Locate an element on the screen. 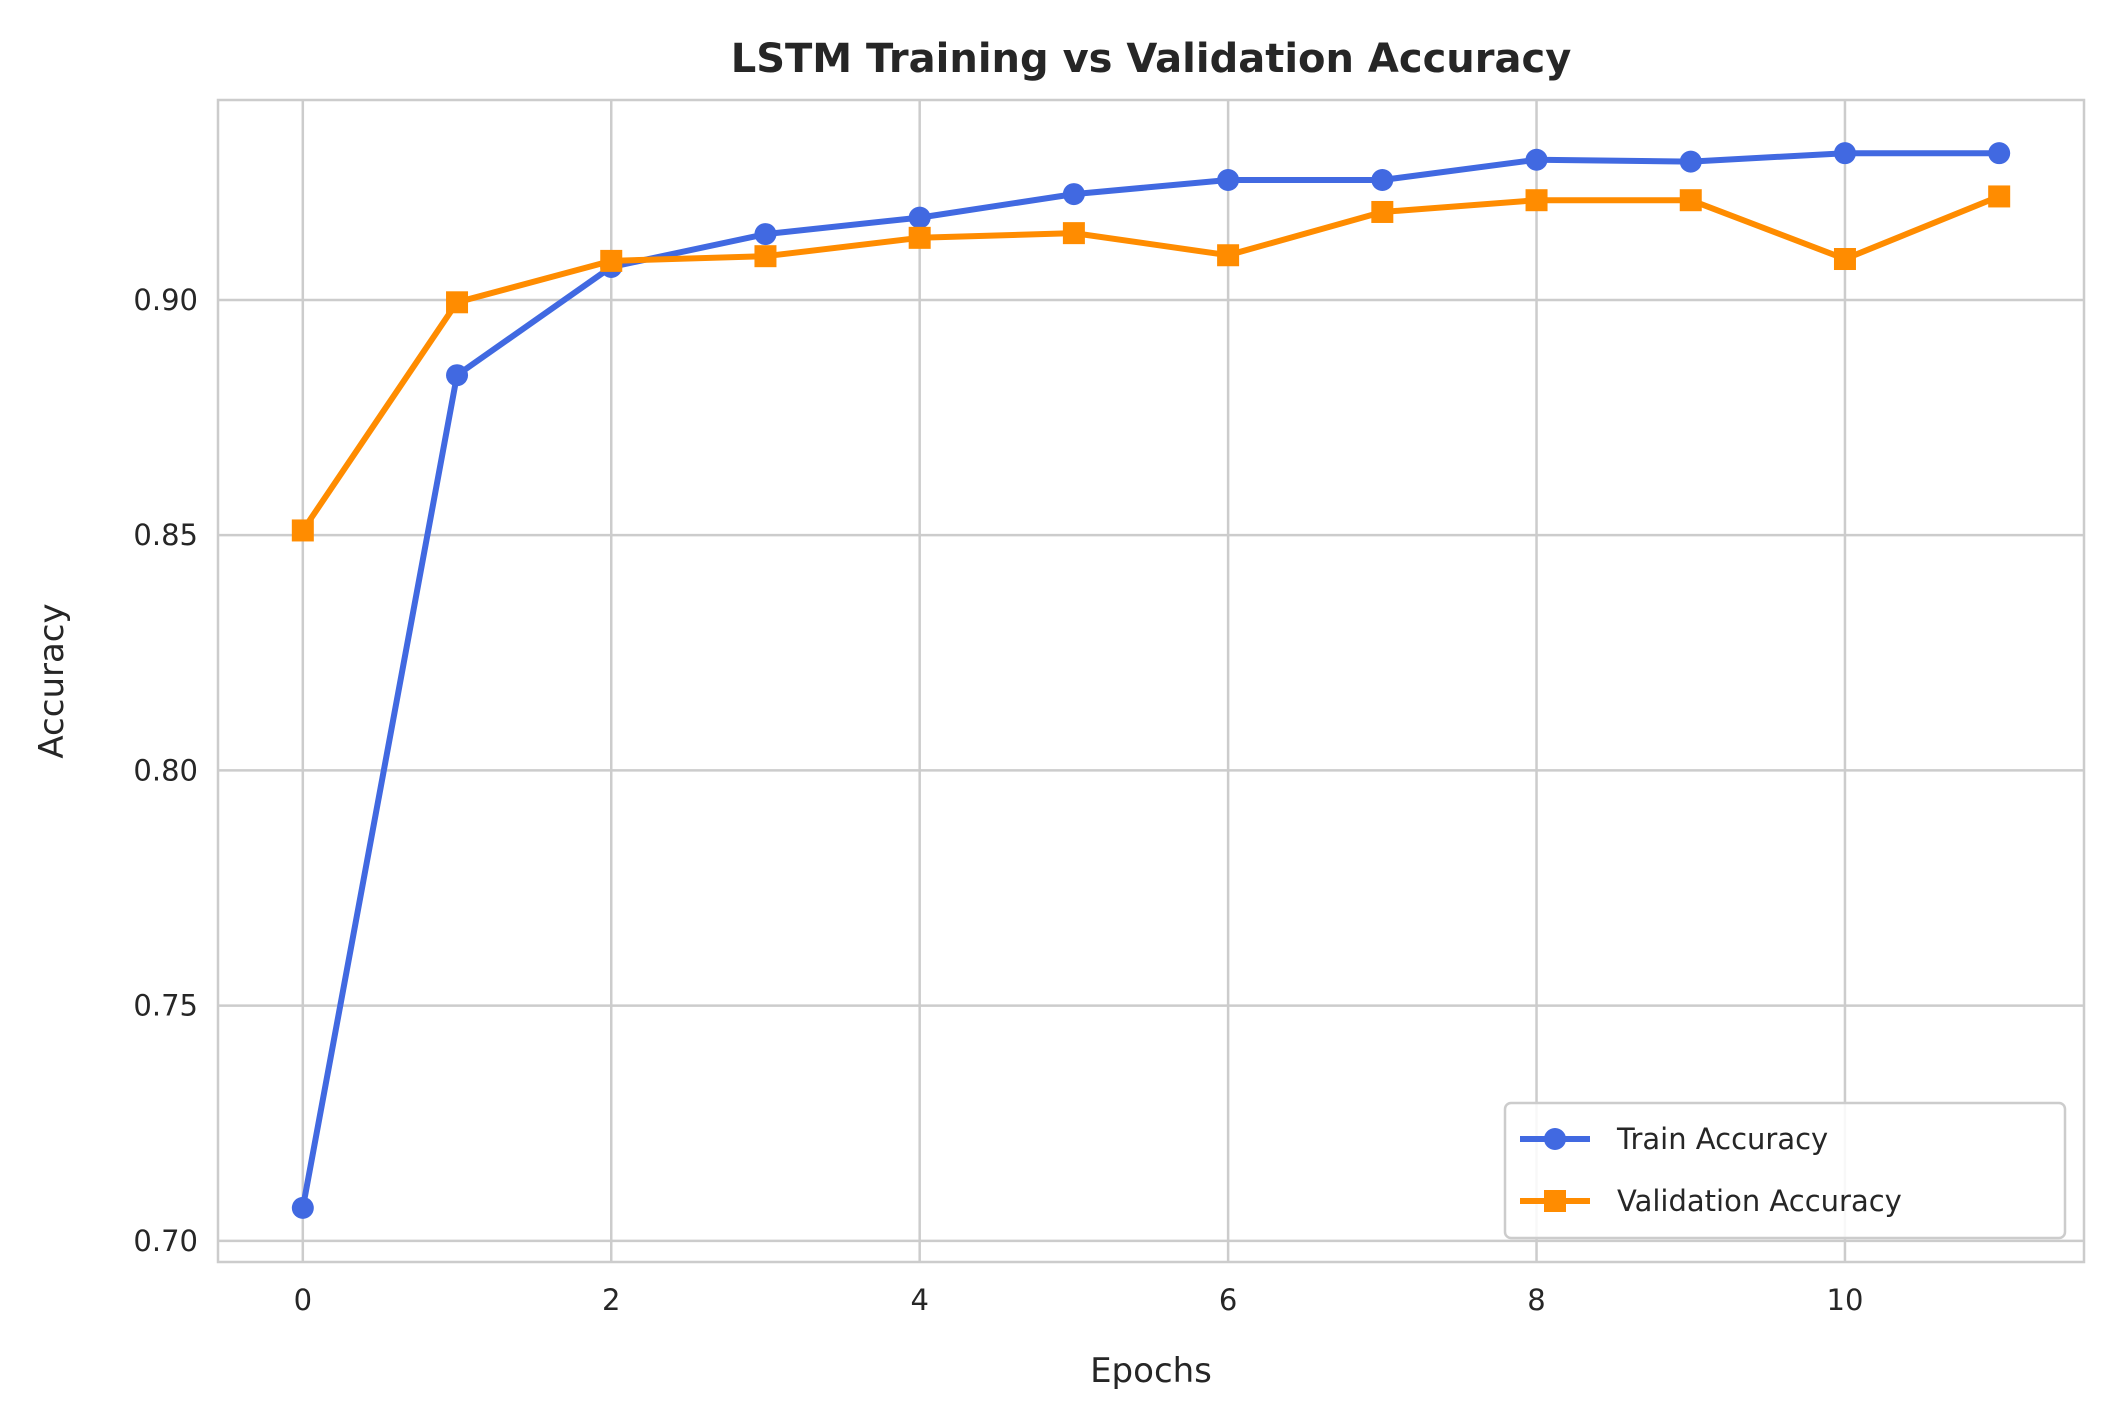 This screenshot has height=1418, width=2106. x-axis-label: Epochs is located at coordinates (1151, 1371).